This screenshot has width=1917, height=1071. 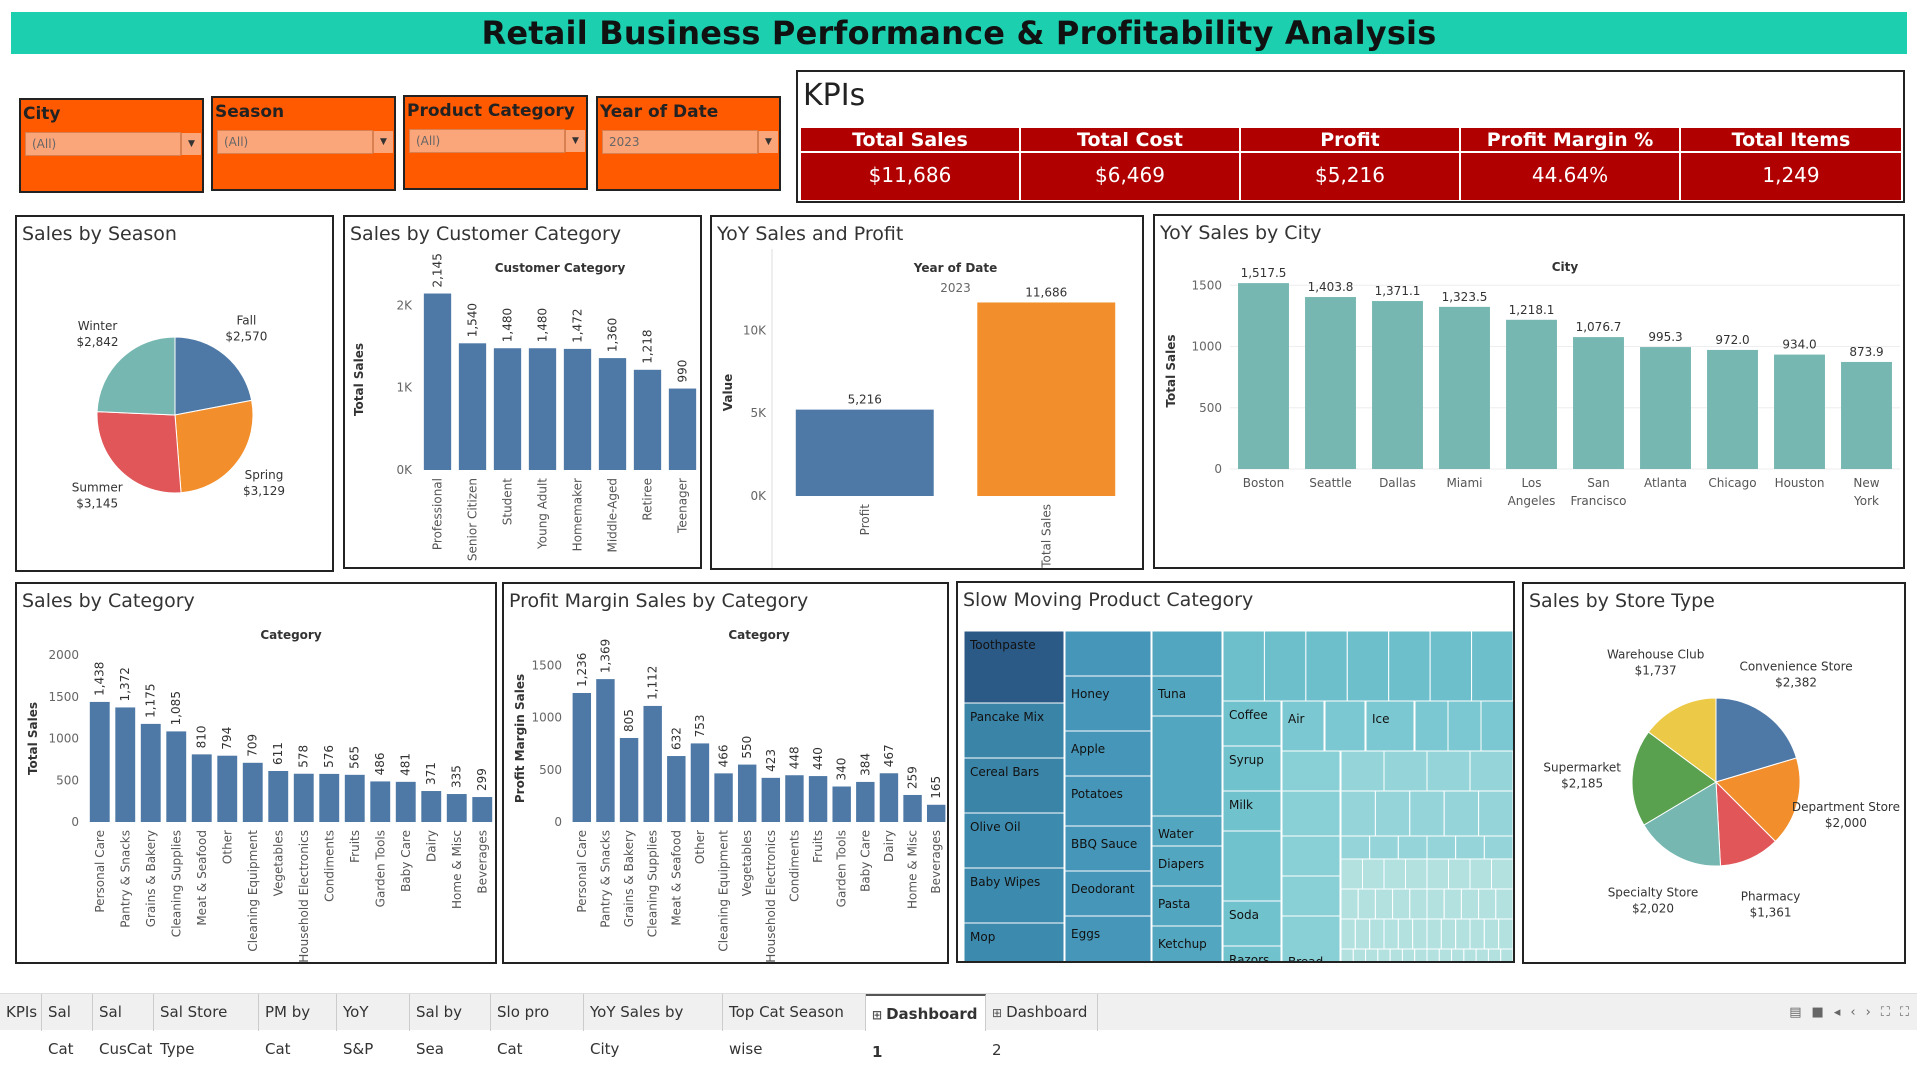 What do you see at coordinates (794, 1026) in the screenshot?
I see `tab-top-cat-season-wise: Top Cat Season wise` at bounding box center [794, 1026].